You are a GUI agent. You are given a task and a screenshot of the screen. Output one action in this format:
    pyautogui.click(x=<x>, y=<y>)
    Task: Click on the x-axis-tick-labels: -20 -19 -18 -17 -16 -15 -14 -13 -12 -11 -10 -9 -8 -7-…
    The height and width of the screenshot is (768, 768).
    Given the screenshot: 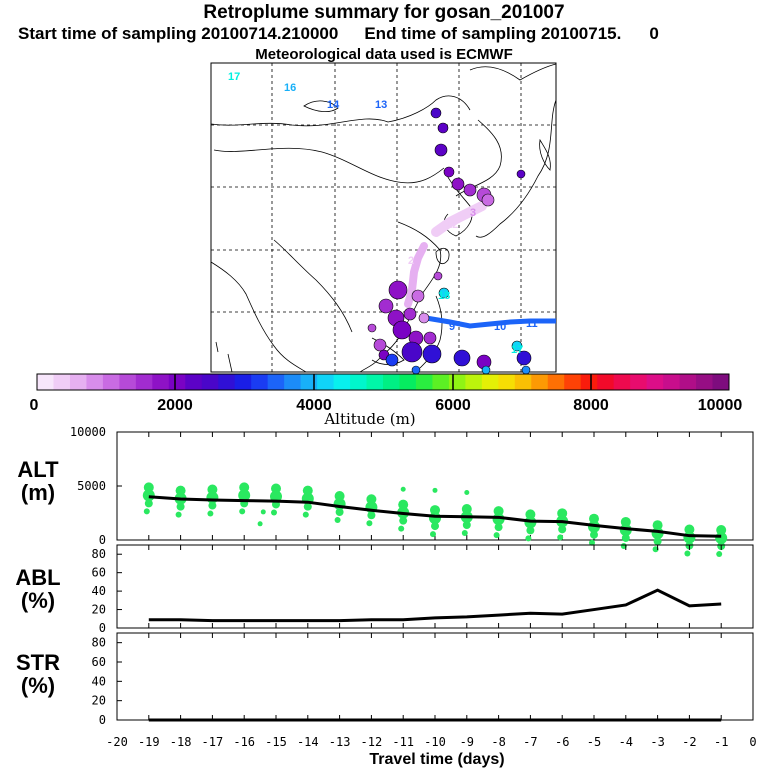 What is the action you would take?
    pyautogui.click(x=431, y=742)
    